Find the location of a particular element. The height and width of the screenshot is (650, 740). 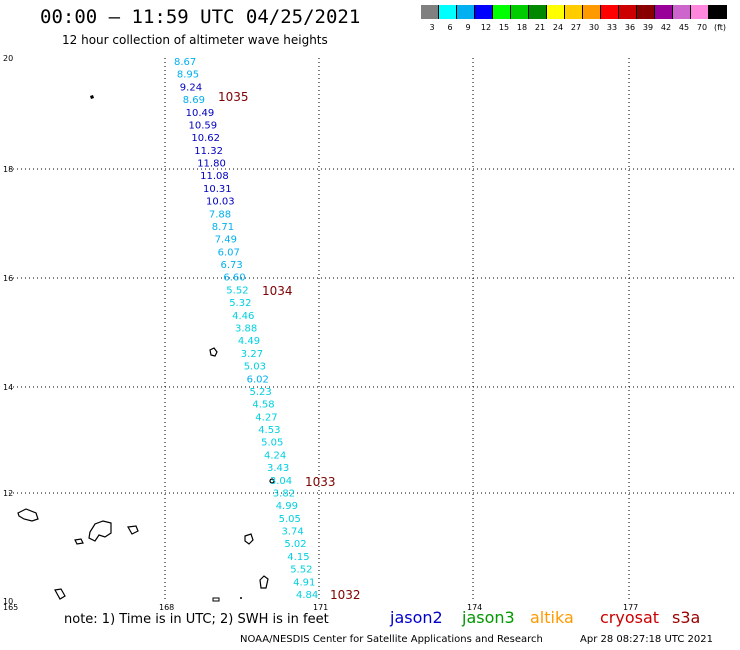

wave-height-value: 10.49 is located at coordinates (200, 113).